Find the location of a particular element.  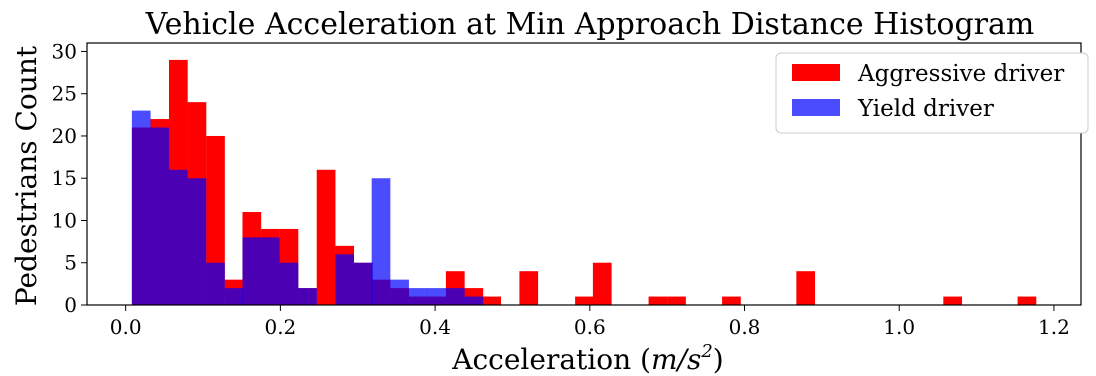

legend-box is located at coordinates (932, 93).